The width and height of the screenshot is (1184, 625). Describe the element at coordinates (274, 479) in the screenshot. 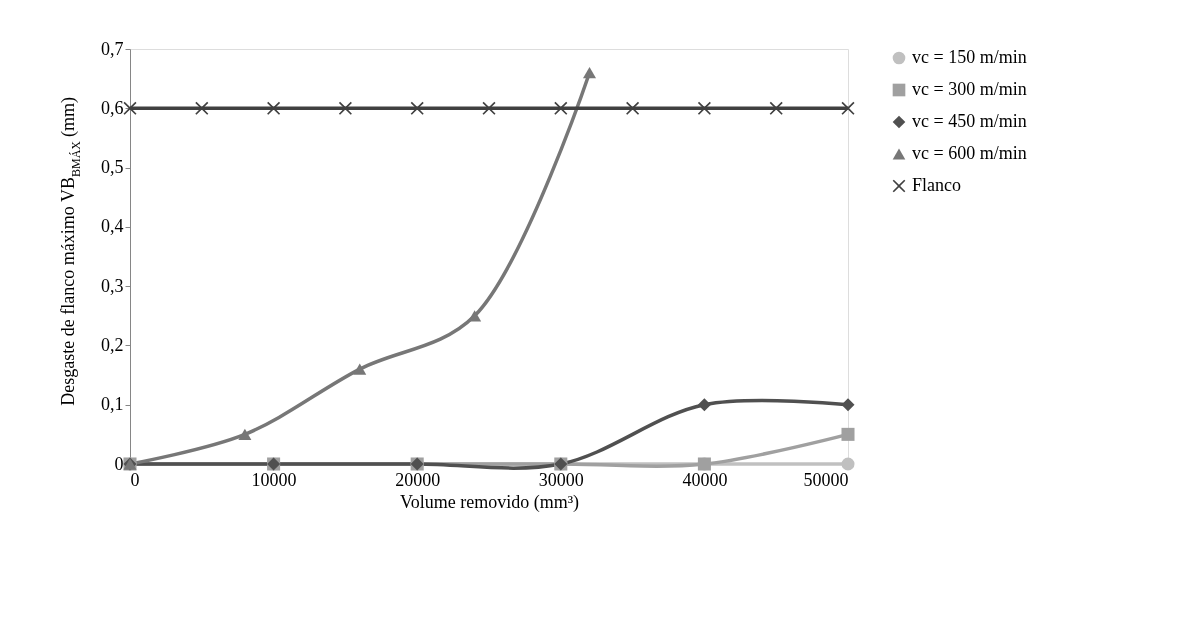

I see `x-tick-label: 10000` at that location.